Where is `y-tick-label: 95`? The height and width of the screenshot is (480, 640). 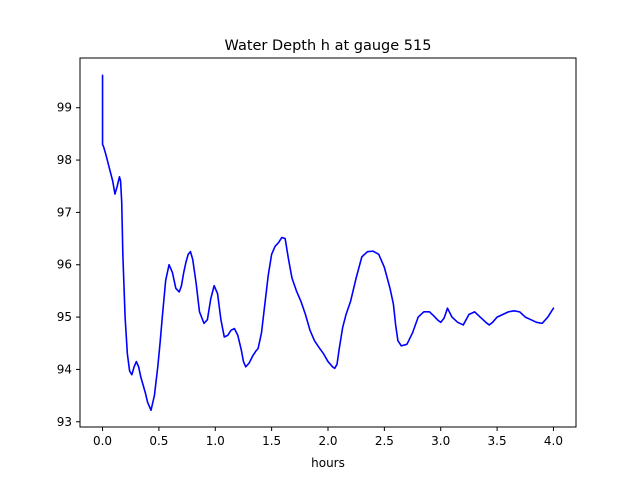 y-tick-label: 95 is located at coordinates (64, 317).